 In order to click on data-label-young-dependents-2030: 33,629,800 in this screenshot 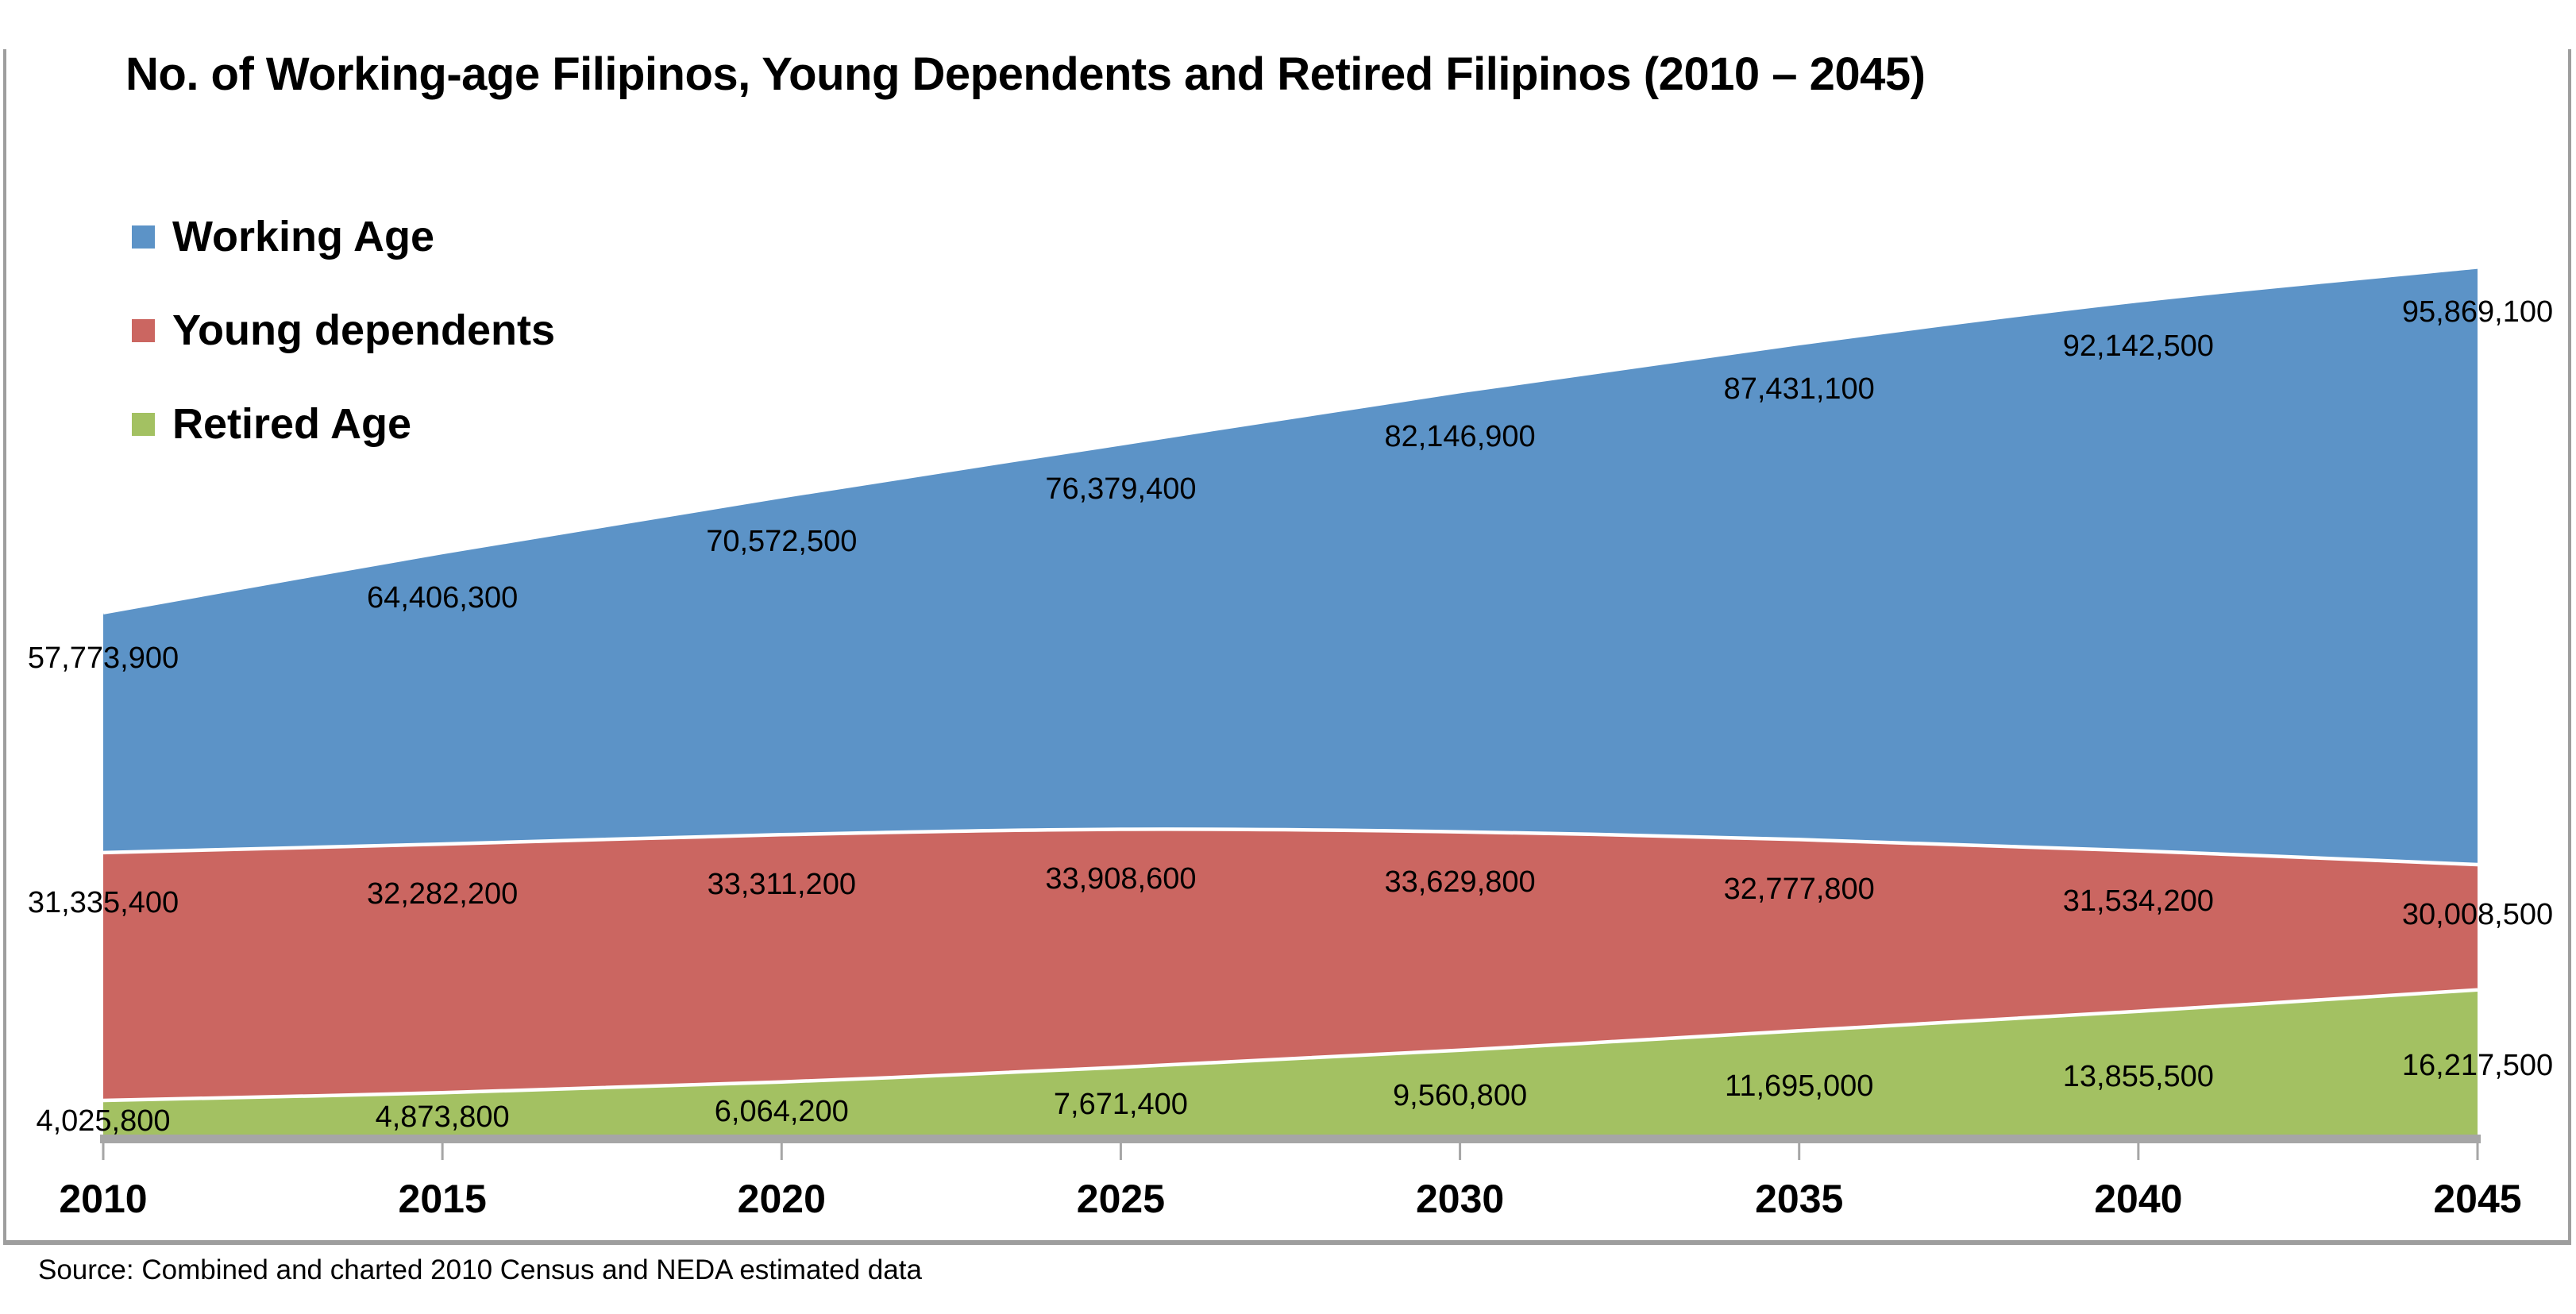, I will do `click(1459, 882)`.